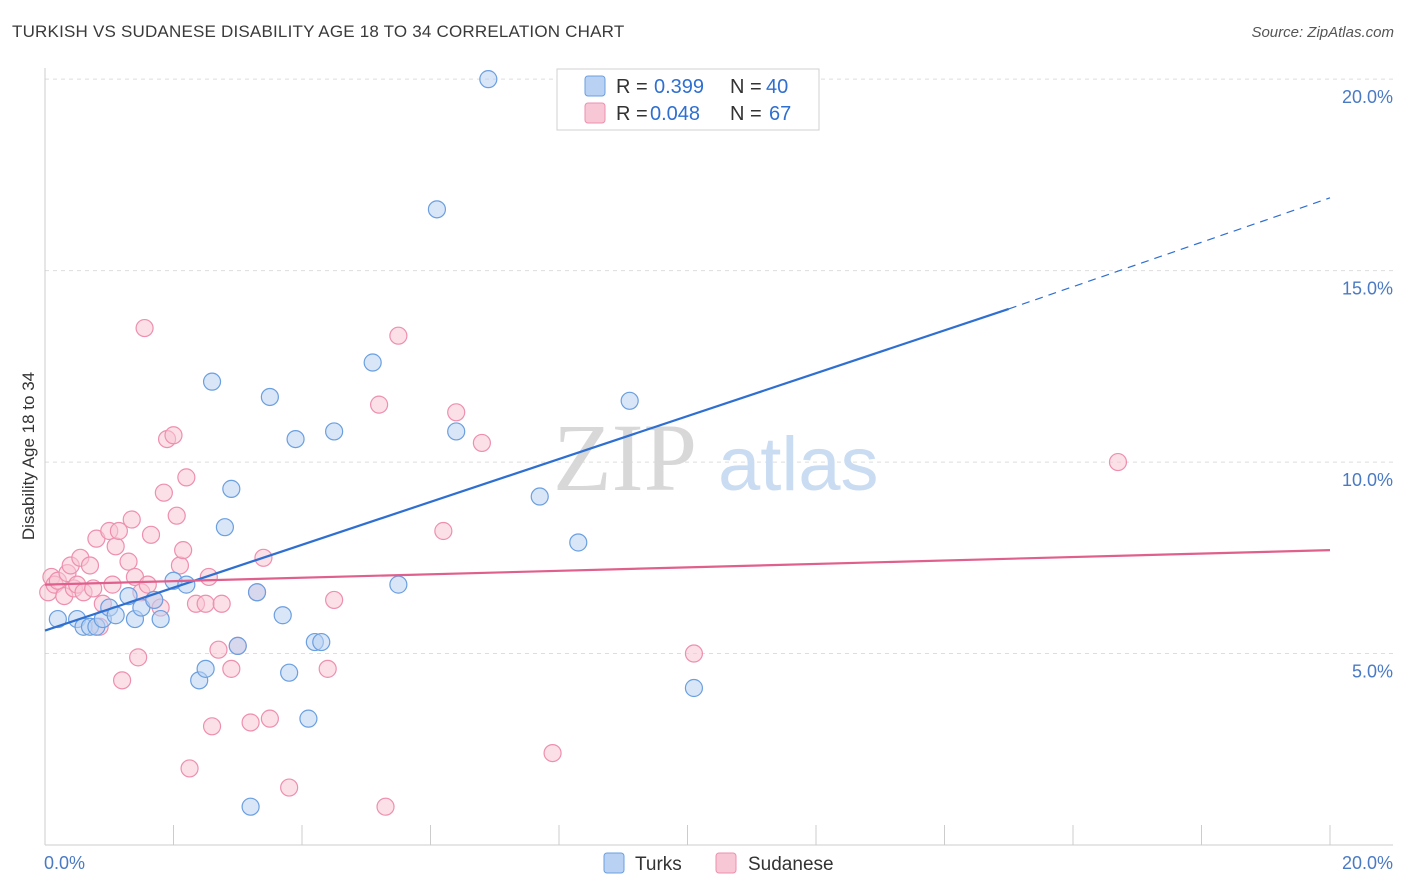 This screenshot has width=1406, height=892. I want to click on y-tick-label-1: 10.0%, so click(1367, 480).